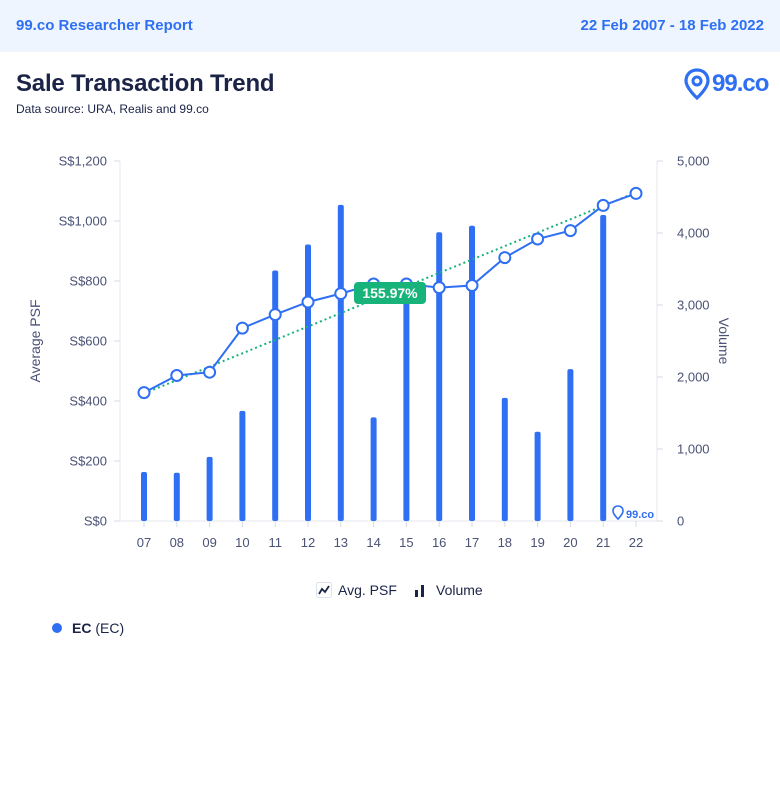 This screenshot has width=780, height=800. What do you see at coordinates (242, 542) in the screenshot?
I see `x-tick-label: 10` at bounding box center [242, 542].